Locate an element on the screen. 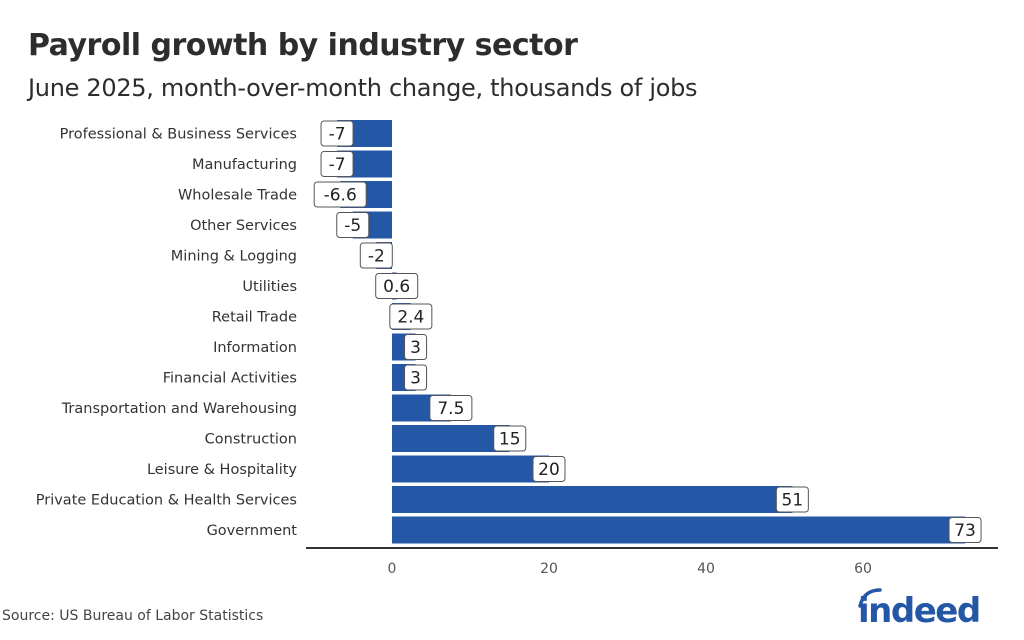  x-axis-ticks: 0 20 40 60 is located at coordinates (630, 569).